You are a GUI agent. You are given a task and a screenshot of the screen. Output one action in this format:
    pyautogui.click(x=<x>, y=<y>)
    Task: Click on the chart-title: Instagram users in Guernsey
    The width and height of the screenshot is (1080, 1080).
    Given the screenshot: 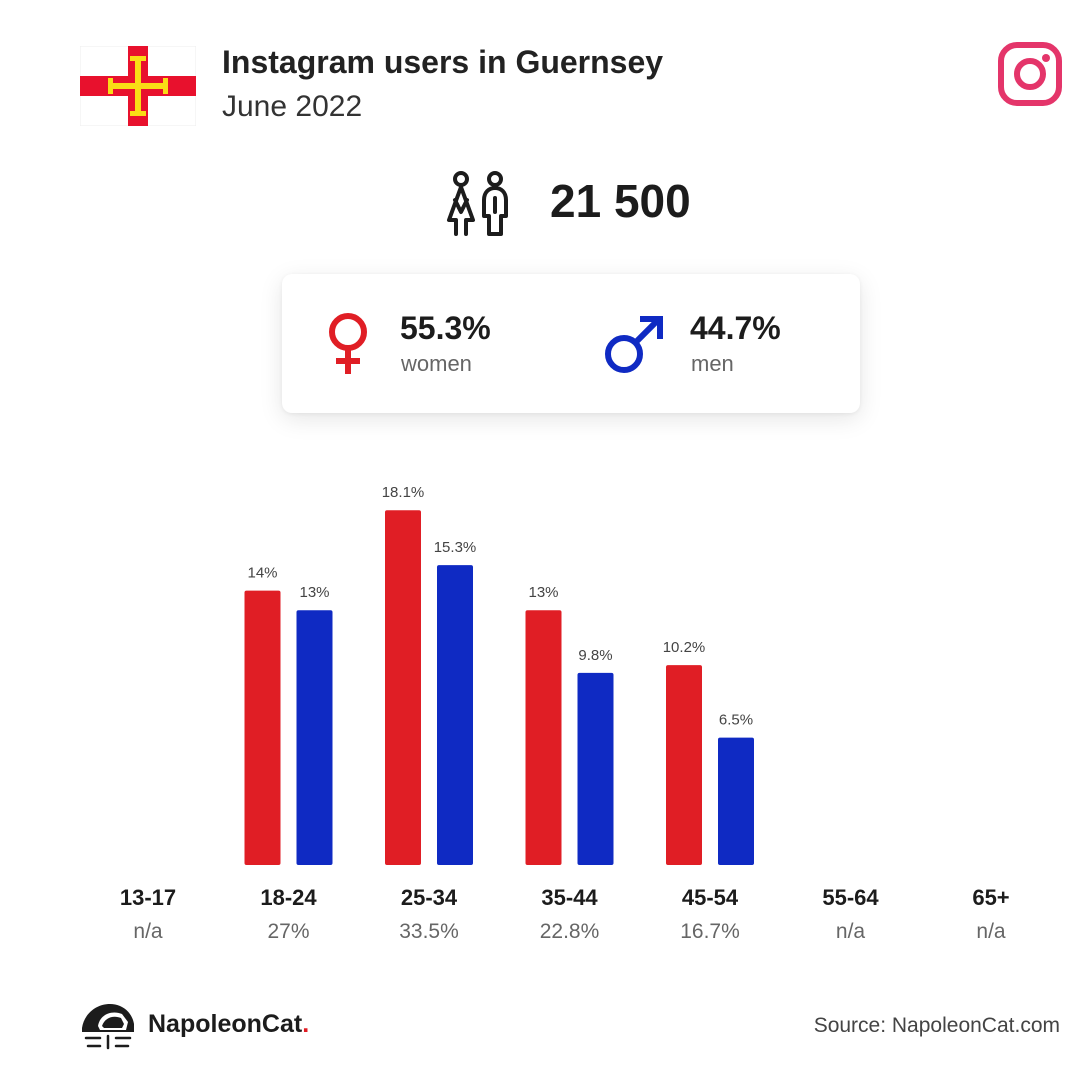 What is the action you would take?
    pyautogui.click(x=443, y=62)
    